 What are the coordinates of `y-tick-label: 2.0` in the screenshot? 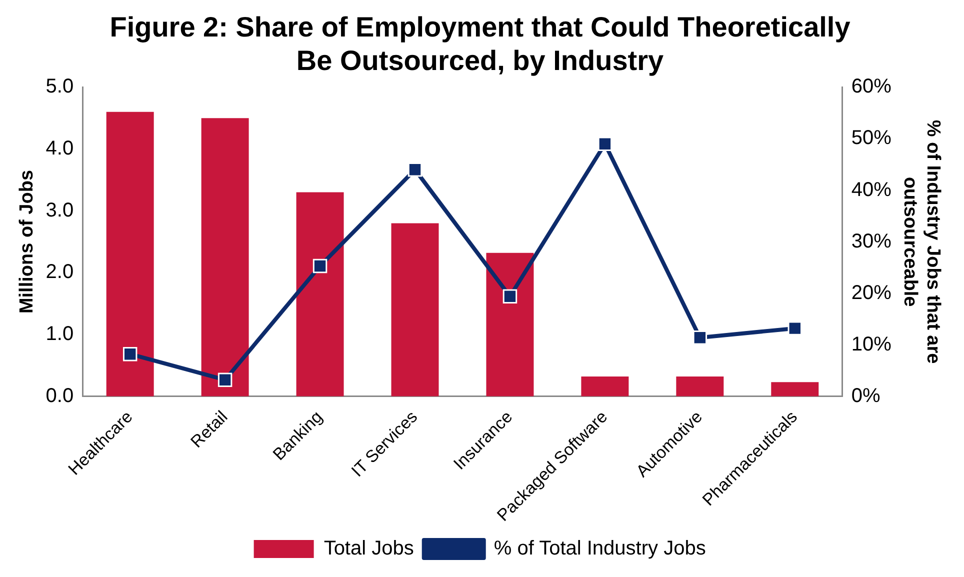 It's located at (60, 272).